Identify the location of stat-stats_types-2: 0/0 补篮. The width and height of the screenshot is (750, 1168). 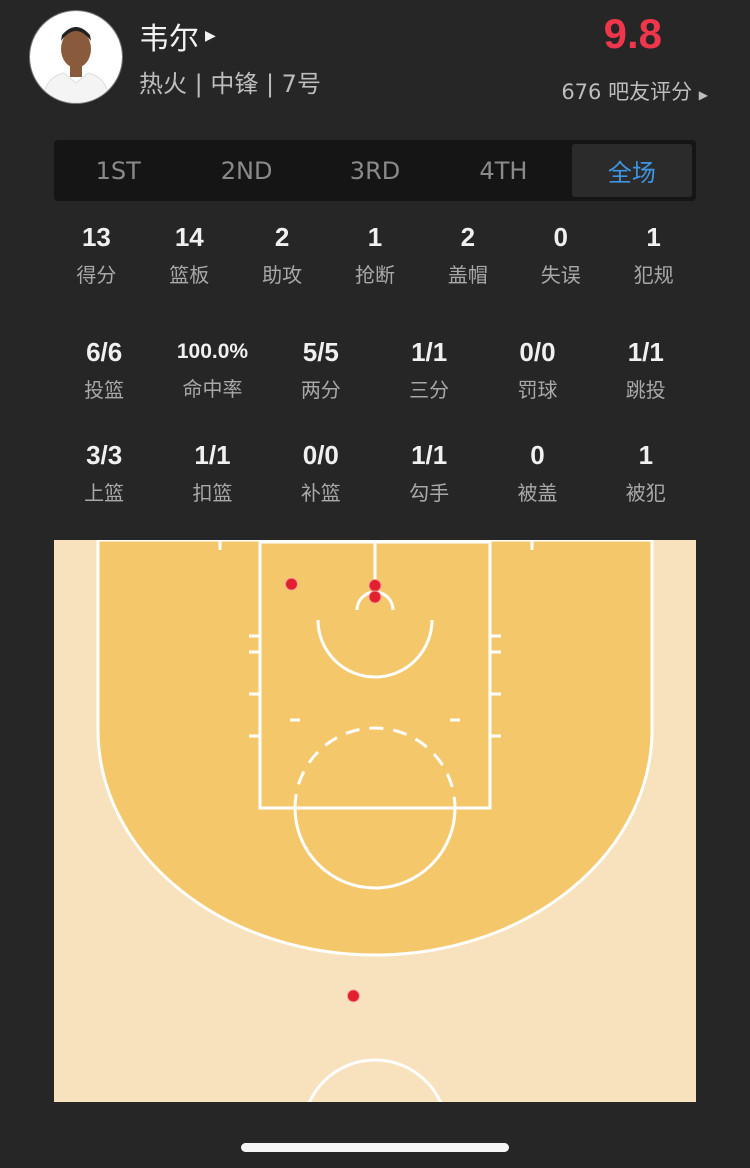
(321, 473).